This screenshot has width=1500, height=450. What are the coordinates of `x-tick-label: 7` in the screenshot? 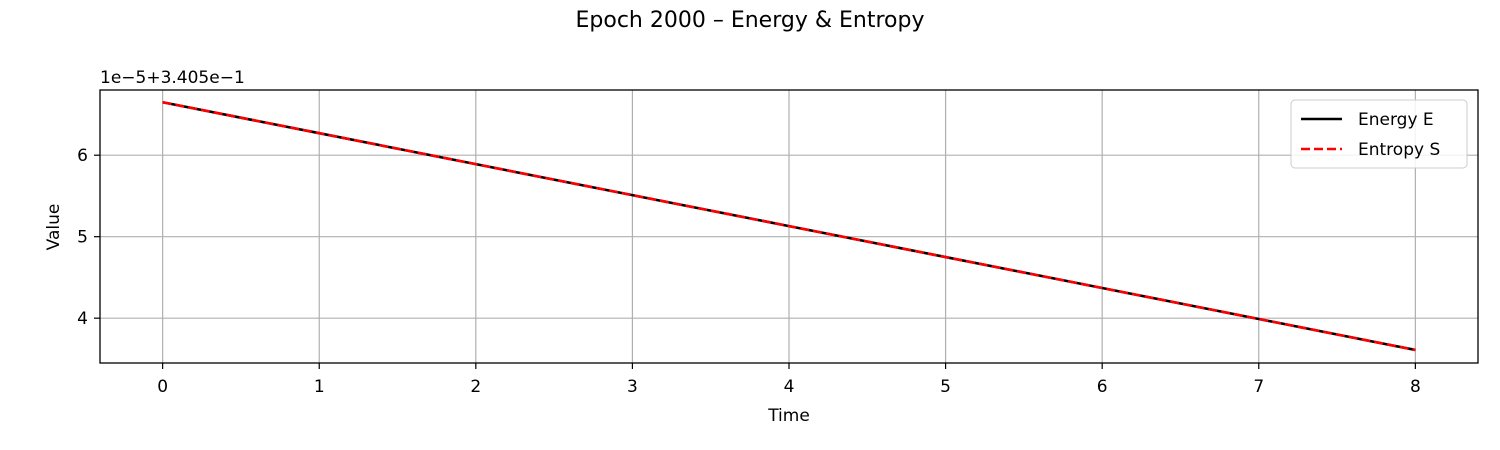 It's located at (1258, 387).